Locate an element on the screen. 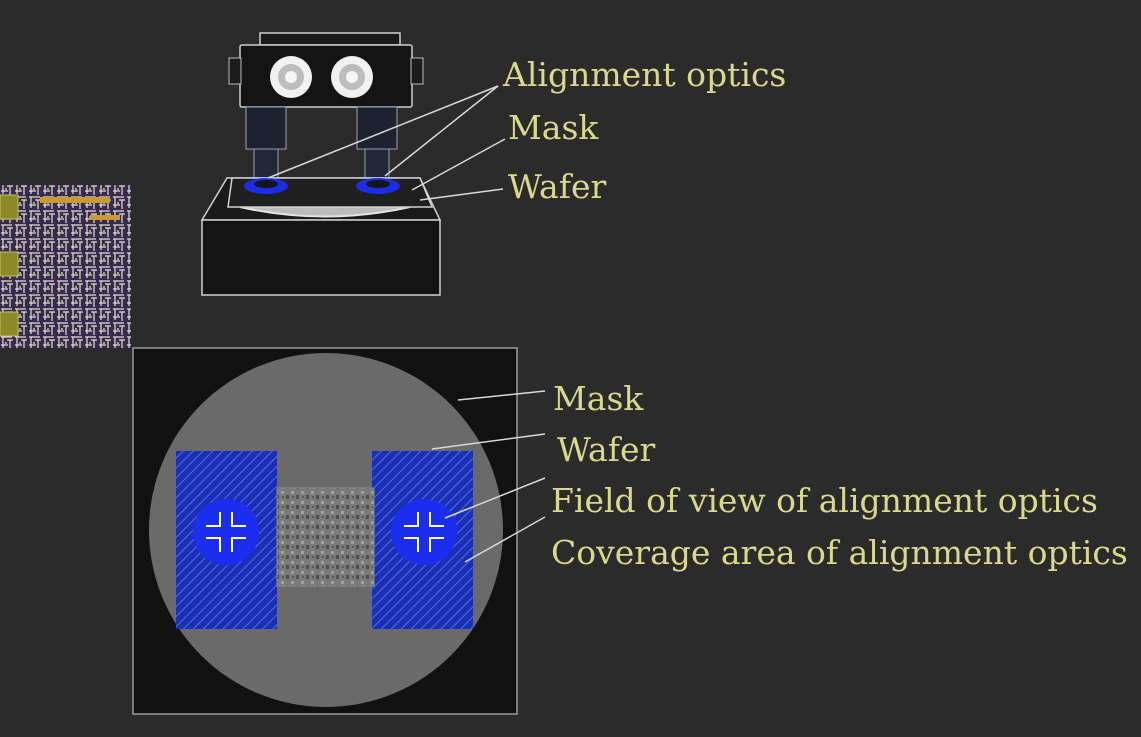 This screenshot has height=737, width=1141. bottom-leader-lines is located at coordinates (488, 476).